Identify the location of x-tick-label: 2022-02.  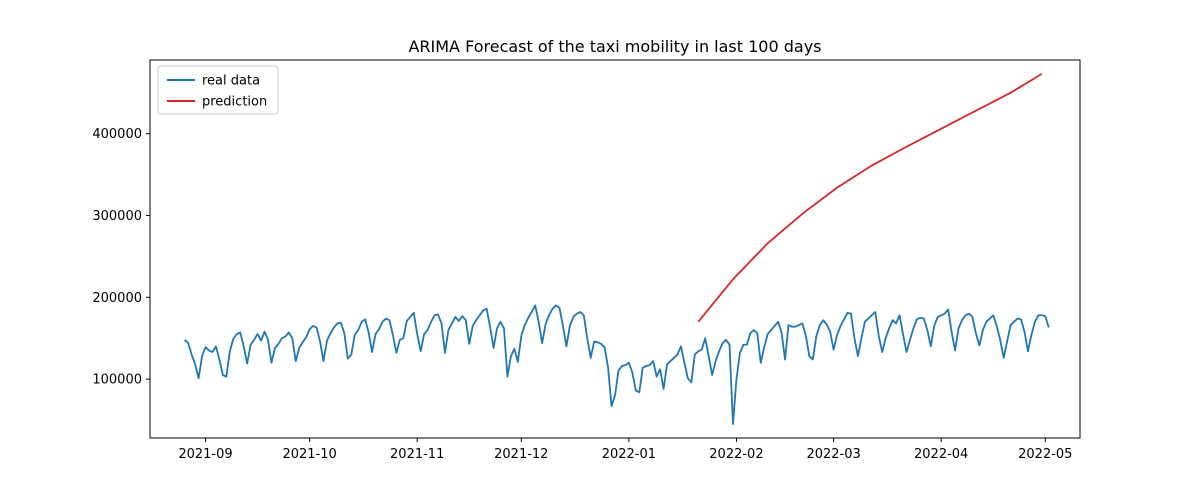
(736, 454).